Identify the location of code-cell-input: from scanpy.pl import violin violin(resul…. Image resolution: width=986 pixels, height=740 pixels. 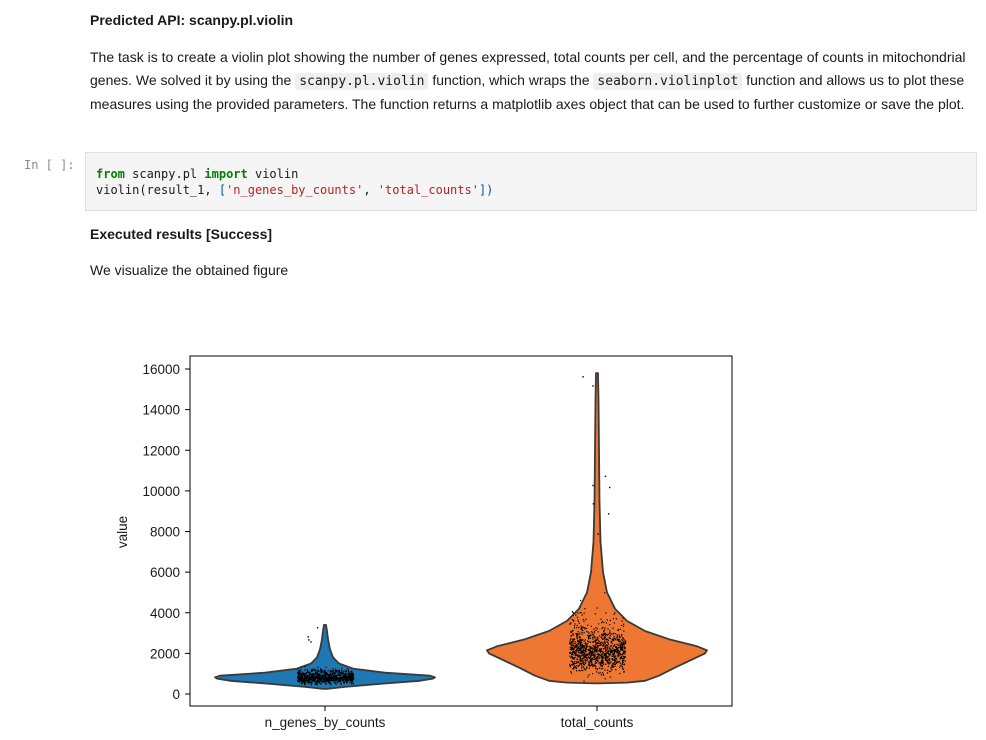
(531, 181).